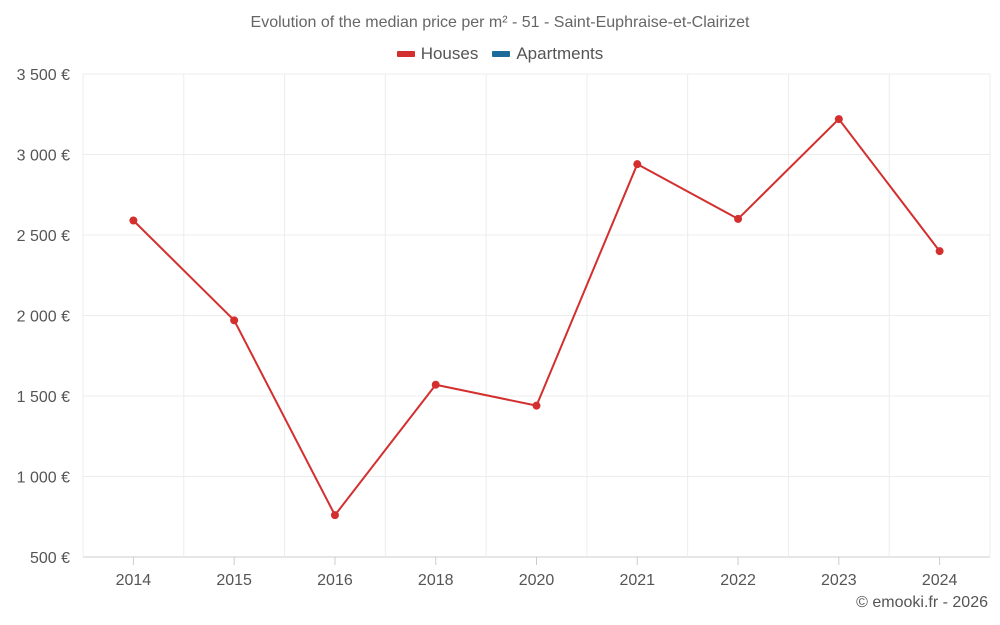 This screenshot has height=625, width=1000. What do you see at coordinates (43, 75) in the screenshot?
I see `y-tick-label: 3 500 €` at bounding box center [43, 75].